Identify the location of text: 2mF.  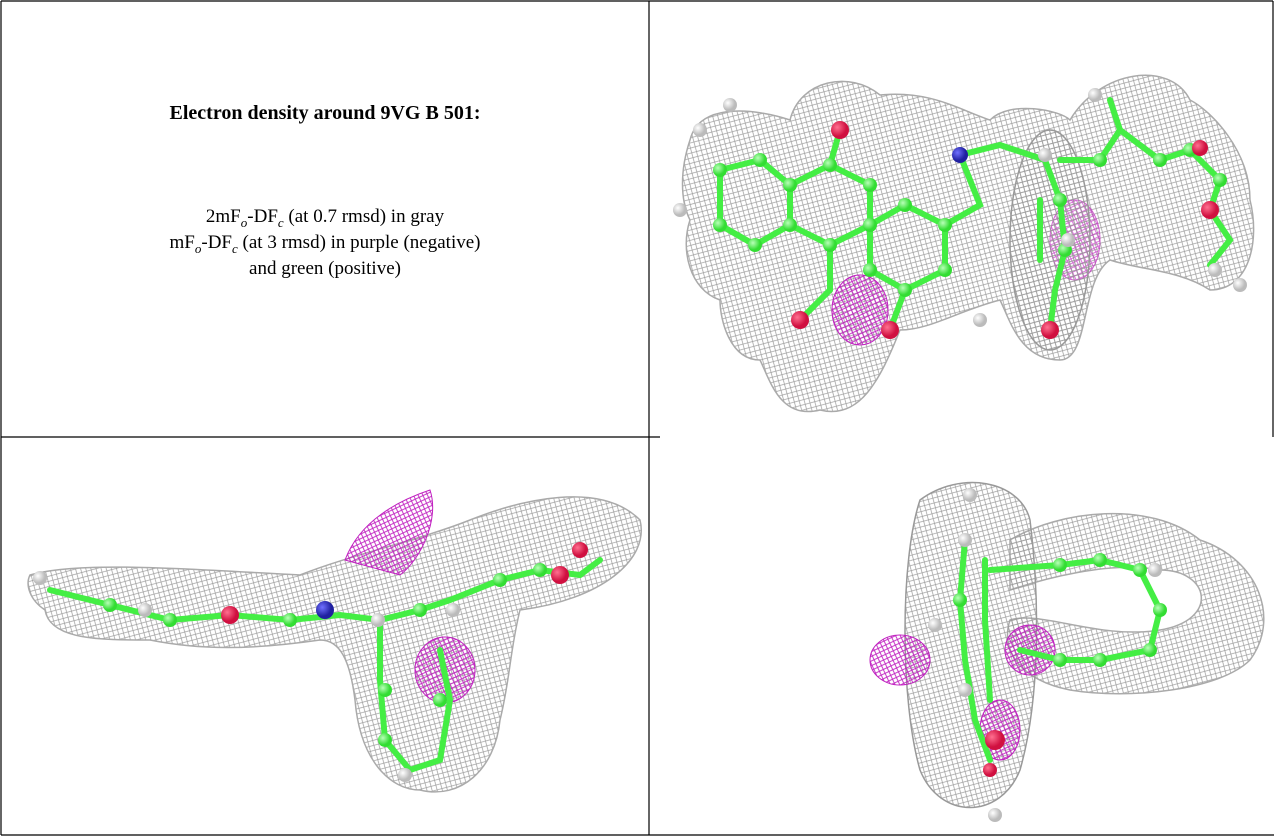
(223, 216).